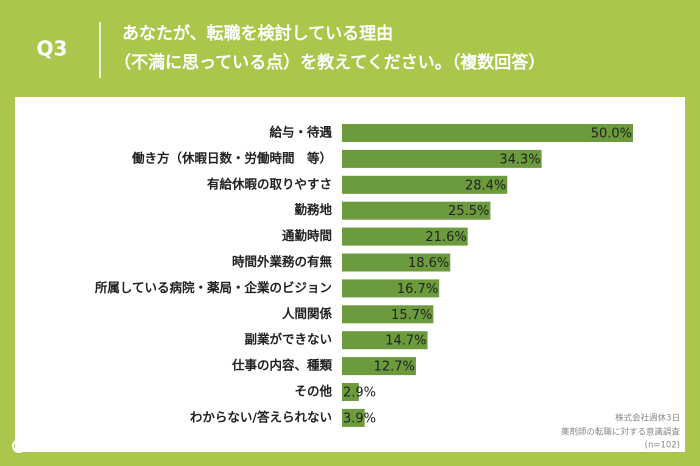 The width and height of the screenshot is (700, 466). What do you see at coordinates (231, 157) in the screenshot?
I see `category-label: 働き方（休暇日数・労働時間 等）` at bounding box center [231, 157].